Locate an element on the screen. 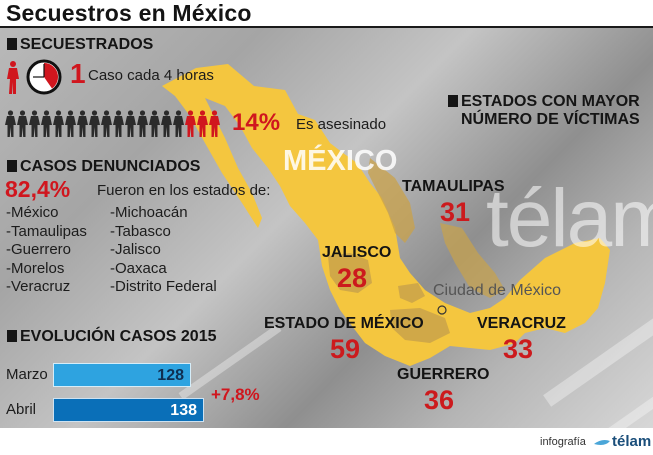 The height and width of the screenshot is (455, 653). state-victims-veracruz: 33 is located at coordinates (518, 349).